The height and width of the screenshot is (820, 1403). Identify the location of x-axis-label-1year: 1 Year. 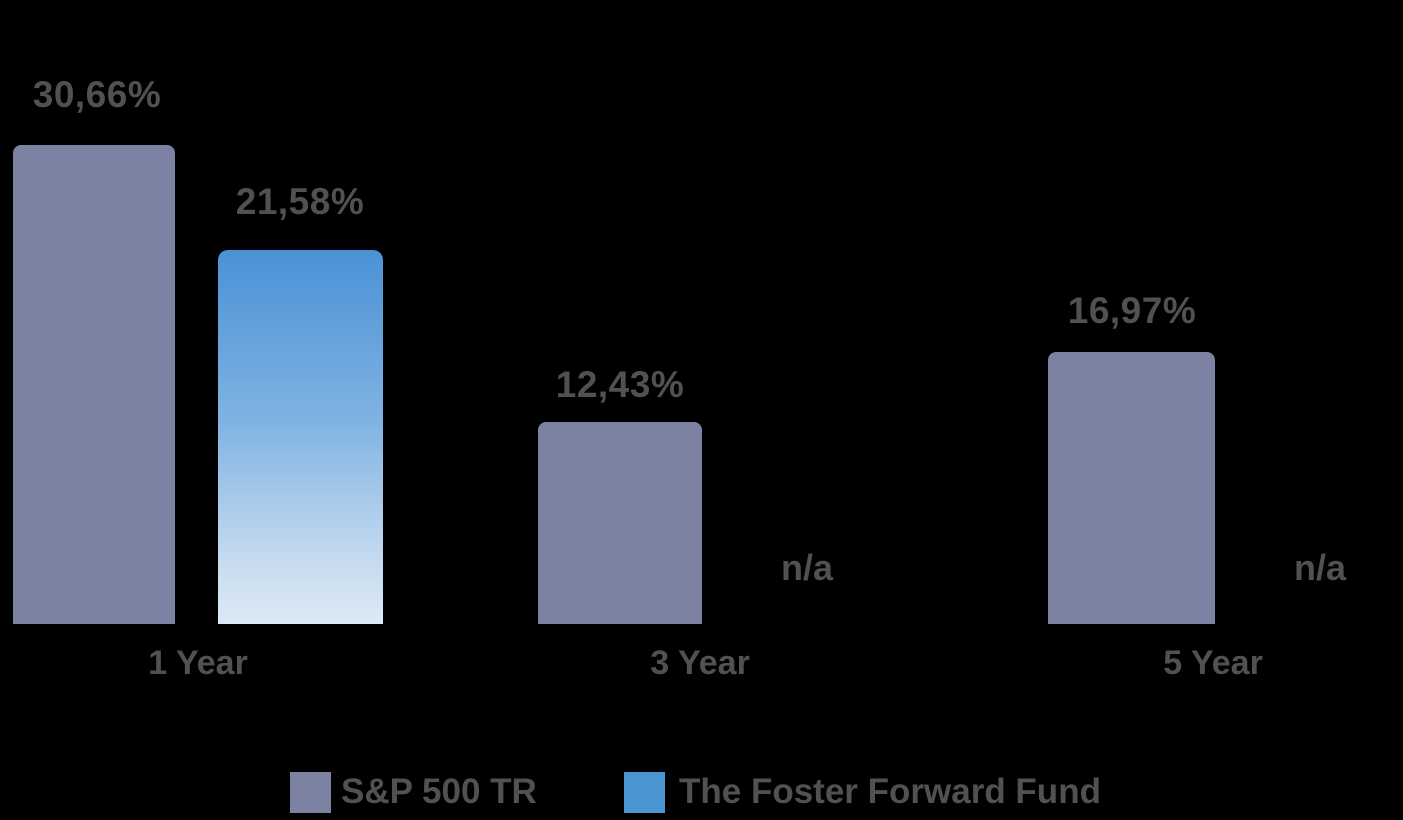
(198, 663).